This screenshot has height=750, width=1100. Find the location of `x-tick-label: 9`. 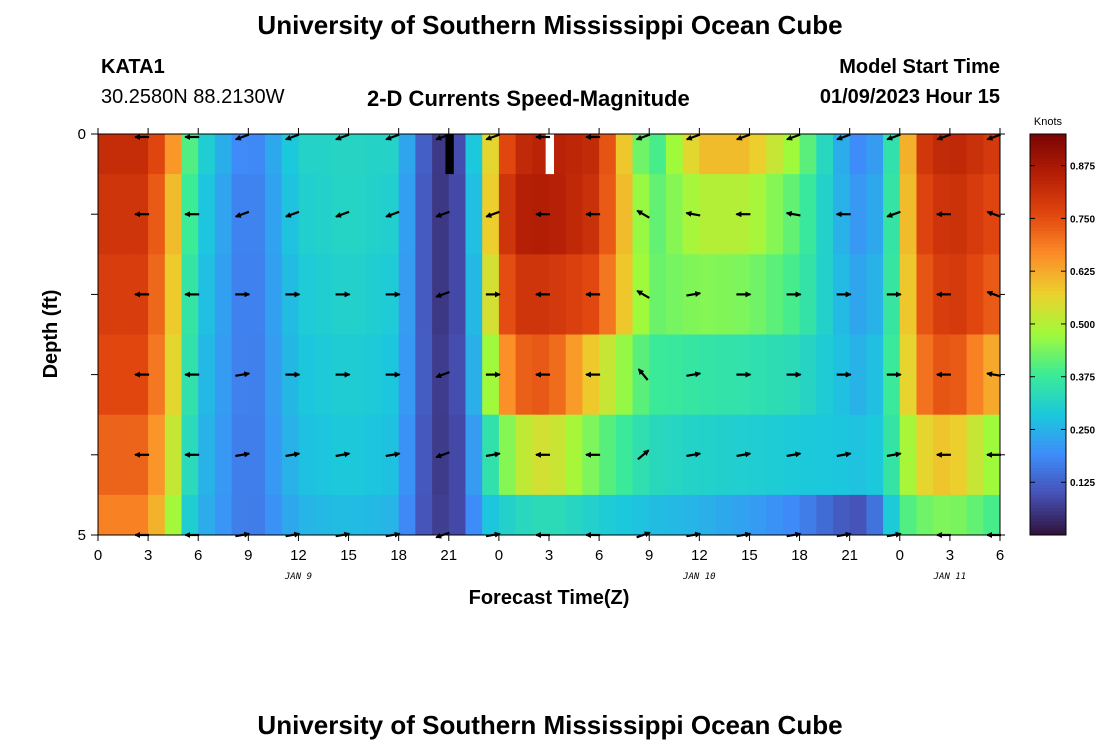

x-tick-label: 9 is located at coordinates (248, 555).